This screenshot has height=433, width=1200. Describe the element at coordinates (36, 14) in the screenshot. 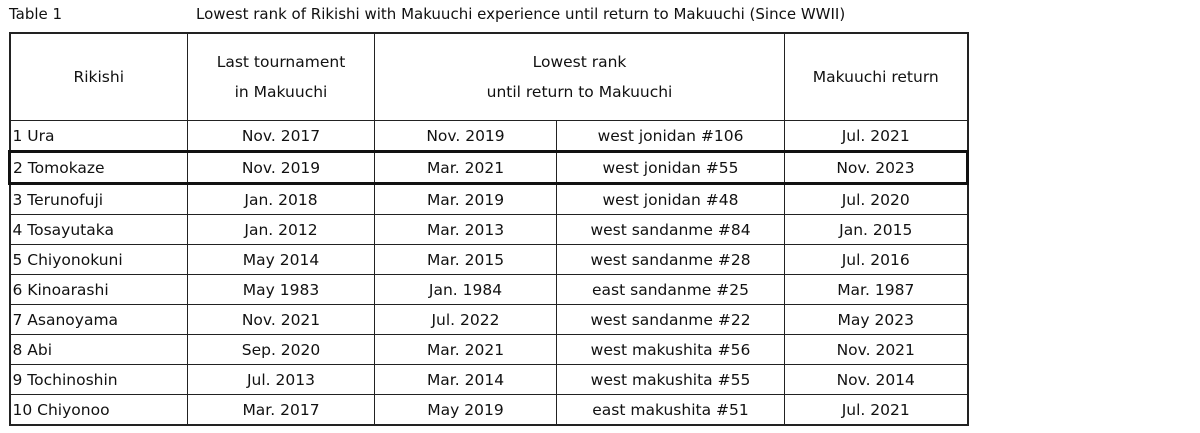

I see `table-label: Table 1` at that location.